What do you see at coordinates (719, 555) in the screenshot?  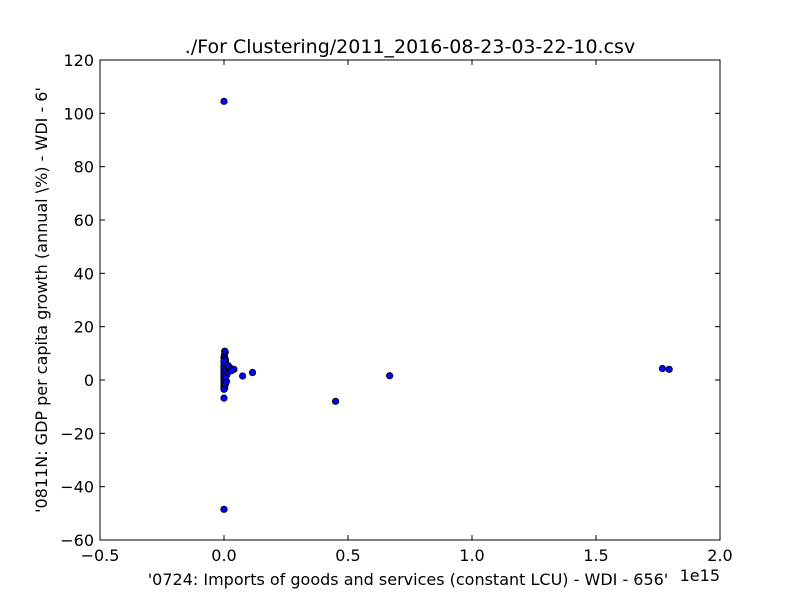 I see `x-tick-label: 2.0` at bounding box center [719, 555].